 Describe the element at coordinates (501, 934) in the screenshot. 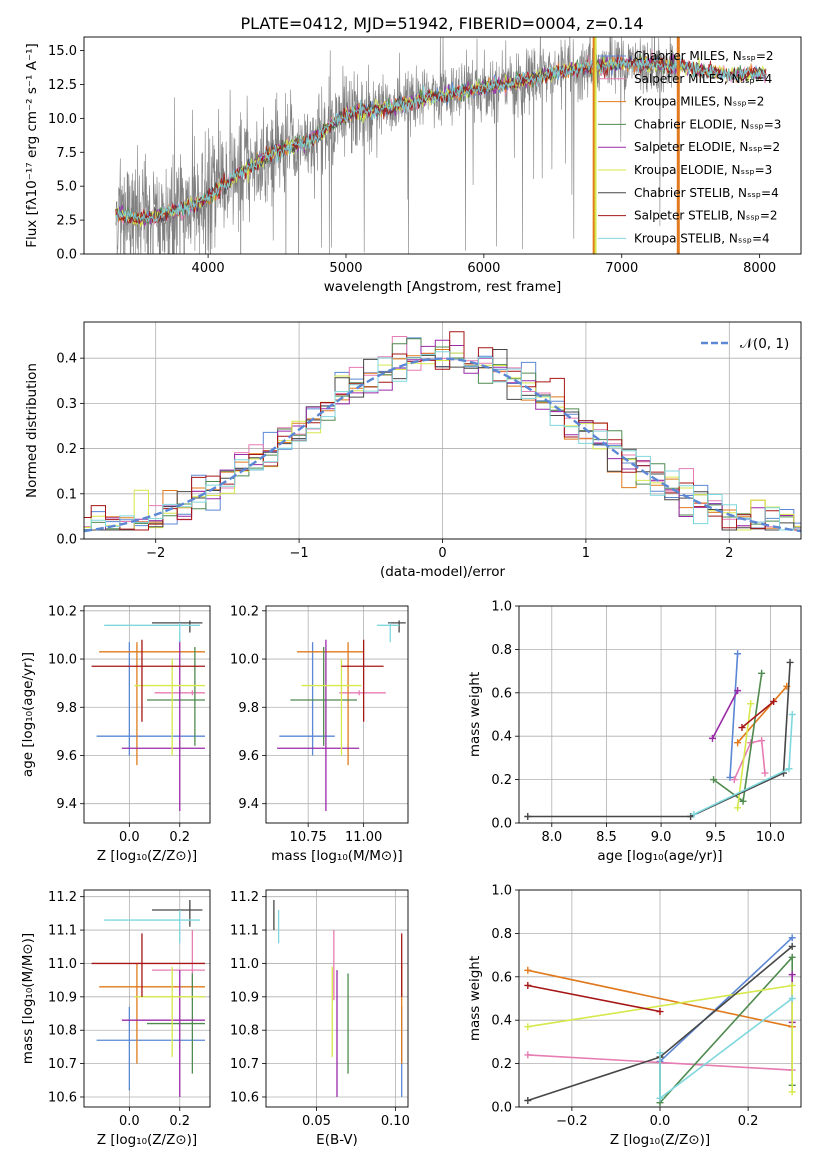

I see `y-tick-label: 0.8` at that location.